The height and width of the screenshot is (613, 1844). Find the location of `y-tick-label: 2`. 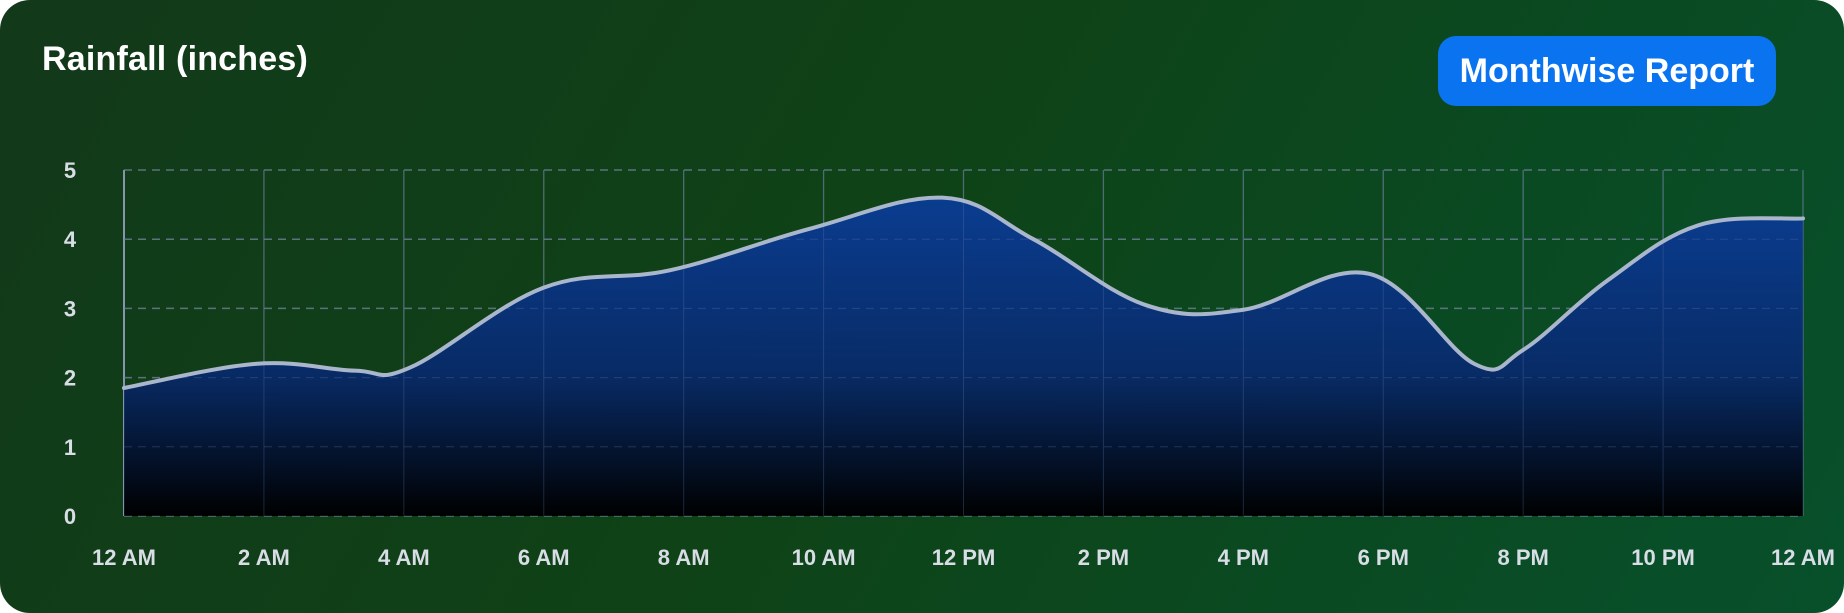

y-tick-label: 2 is located at coordinates (70, 378).